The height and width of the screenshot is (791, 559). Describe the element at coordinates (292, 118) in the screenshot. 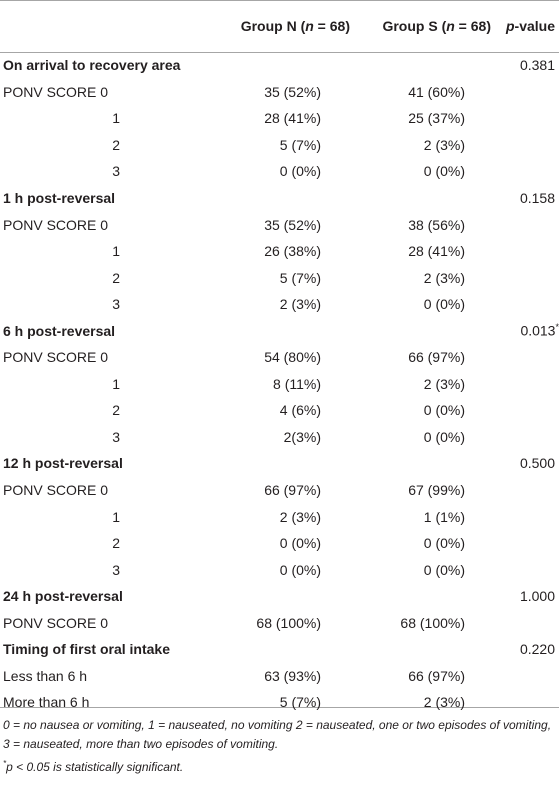

I see `group-n-value: 28 (41%)` at that location.